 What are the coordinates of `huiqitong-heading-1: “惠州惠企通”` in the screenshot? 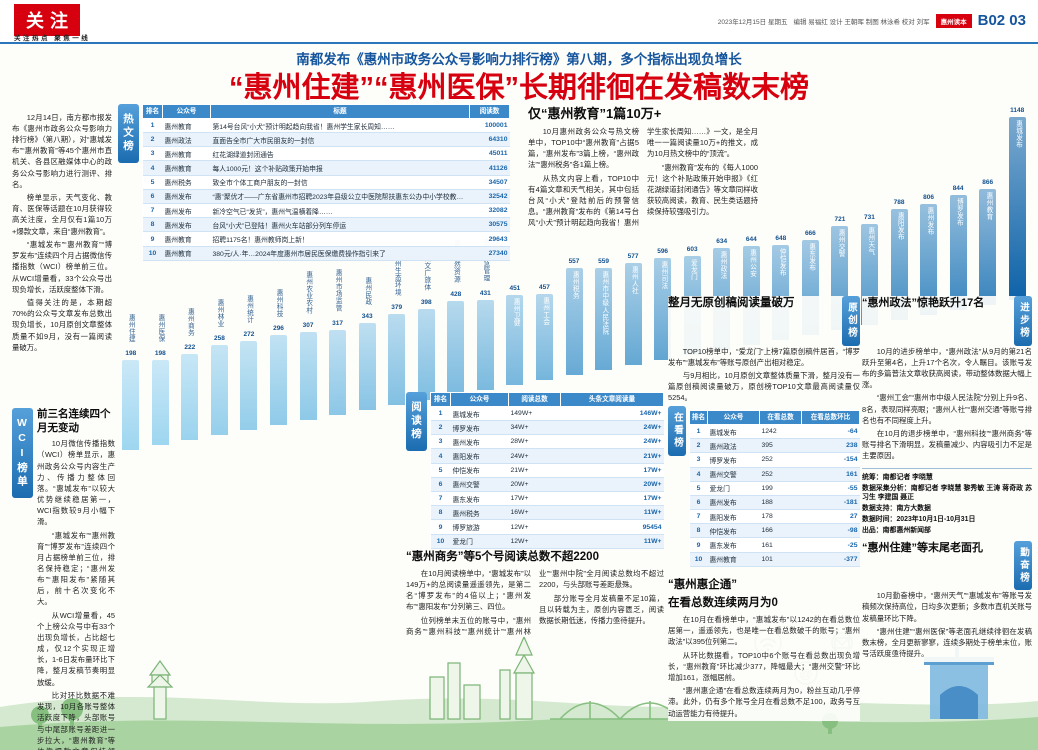 It's located at (702, 584).